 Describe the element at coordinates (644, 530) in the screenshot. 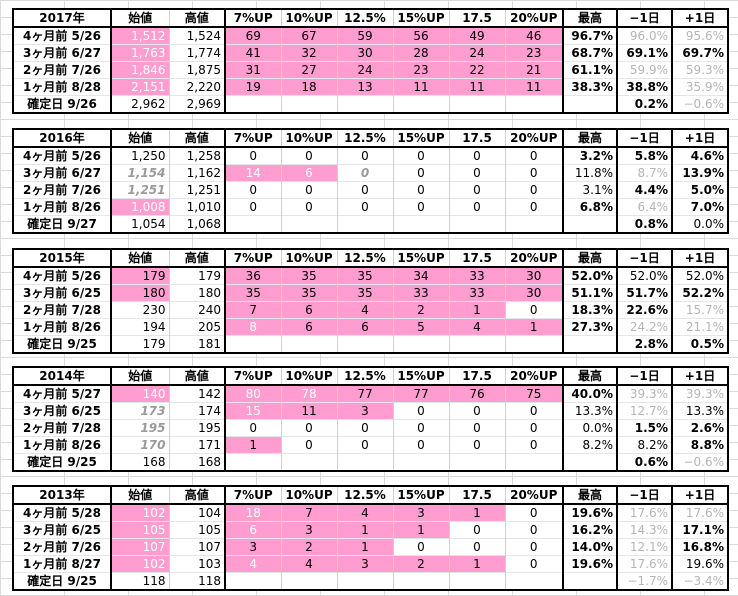

I see `minus1-cell: 14.3%` at that location.